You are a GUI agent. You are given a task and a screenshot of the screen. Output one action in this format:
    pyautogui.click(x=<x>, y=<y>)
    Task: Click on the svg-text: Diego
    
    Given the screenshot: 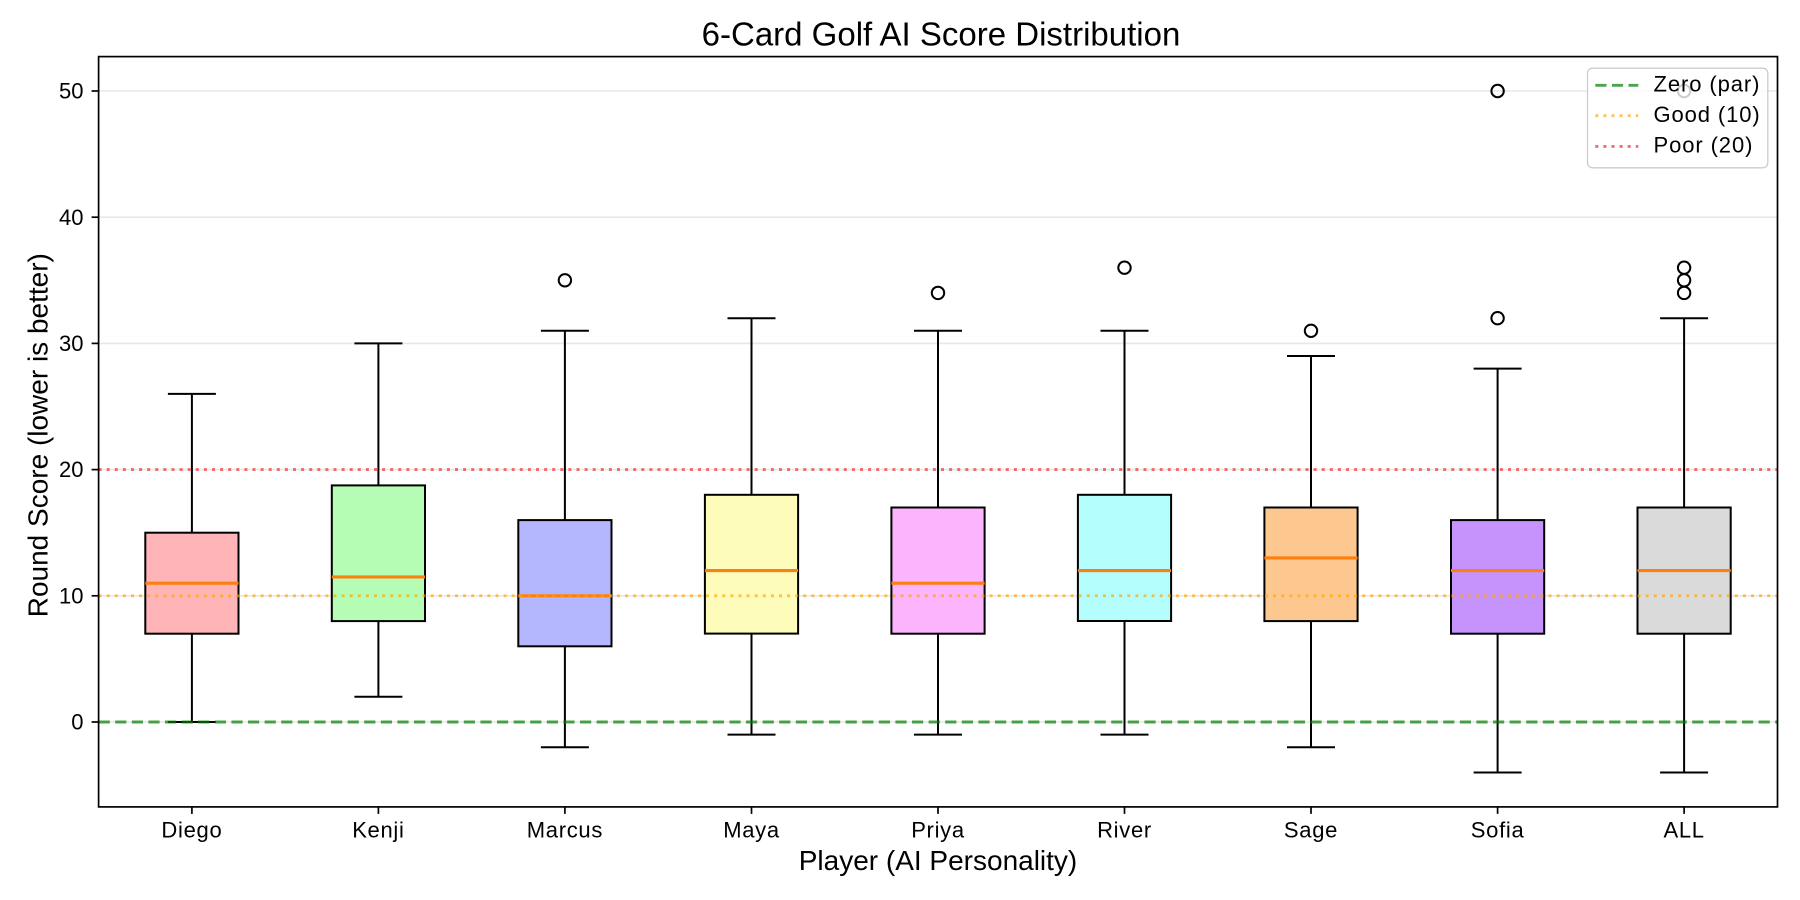 What is the action you would take?
    pyautogui.click(x=191, y=830)
    